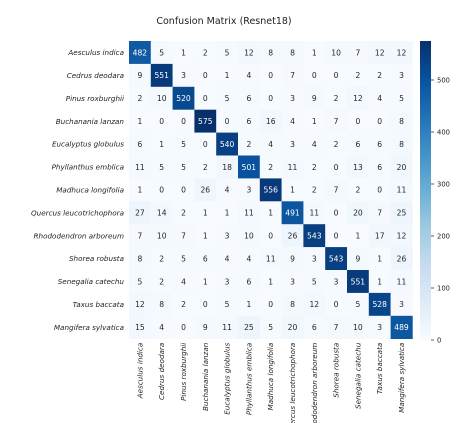 The width and height of the screenshot is (474, 423). I want to click on cell-value-label: 7, so click(336, 190).